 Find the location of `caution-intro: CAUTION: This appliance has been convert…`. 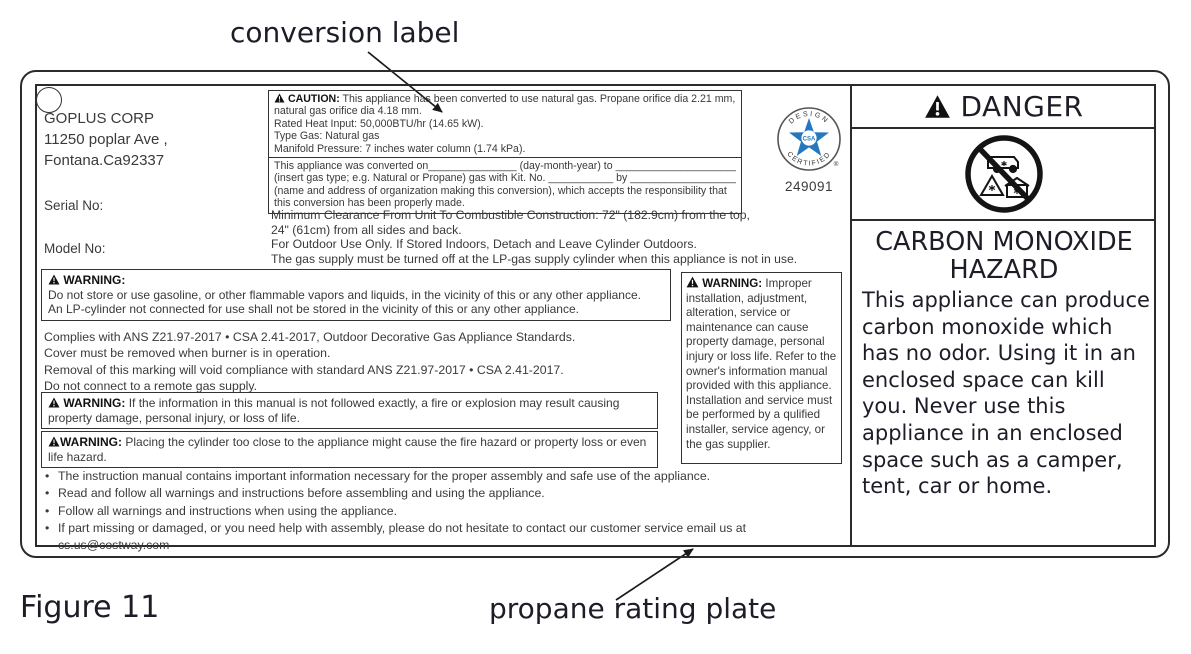

caution-intro: CAUTION: This appliance has been convert… is located at coordinates (505, 105).